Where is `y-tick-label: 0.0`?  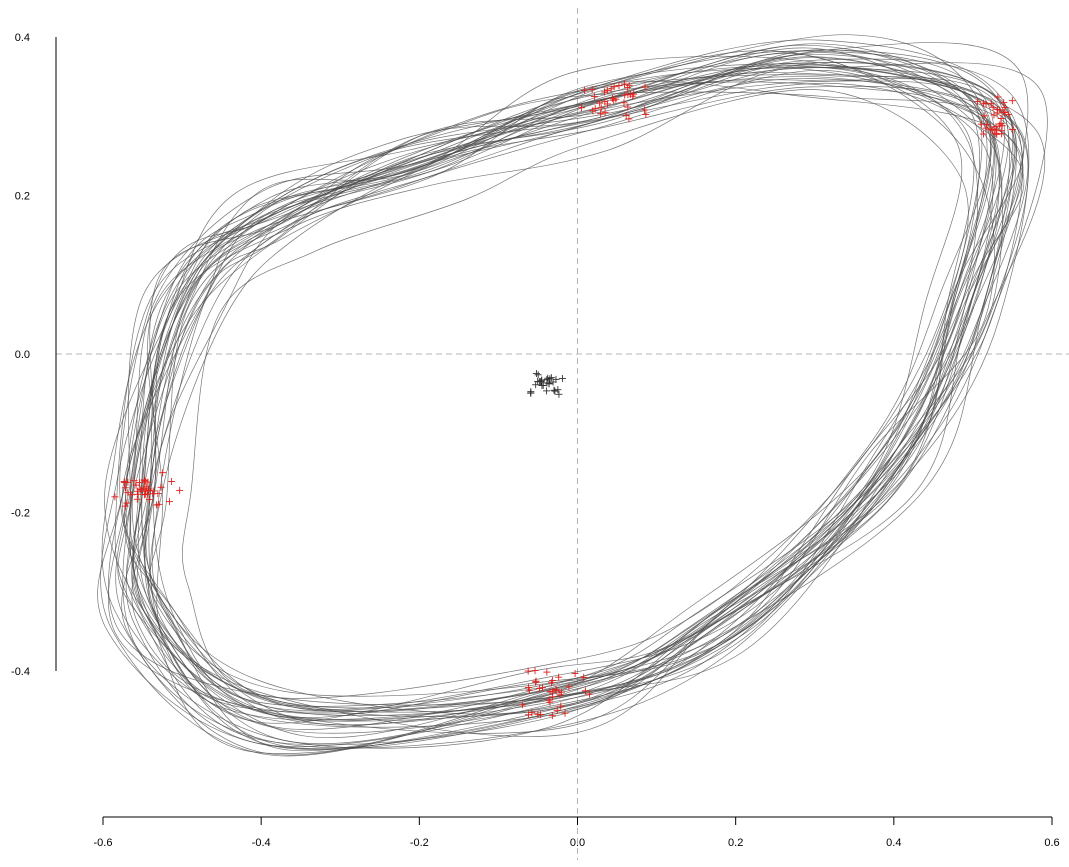
y-tick-label: 0.0 is located at coordinates (22, 355).